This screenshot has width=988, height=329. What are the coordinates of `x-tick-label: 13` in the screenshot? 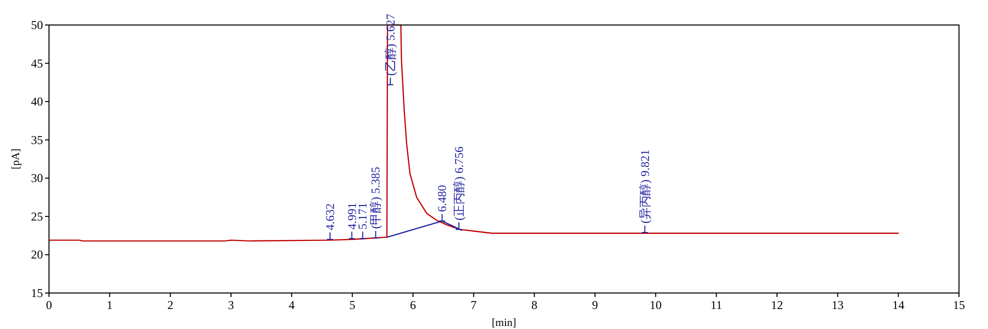 It's located at (838, 305).